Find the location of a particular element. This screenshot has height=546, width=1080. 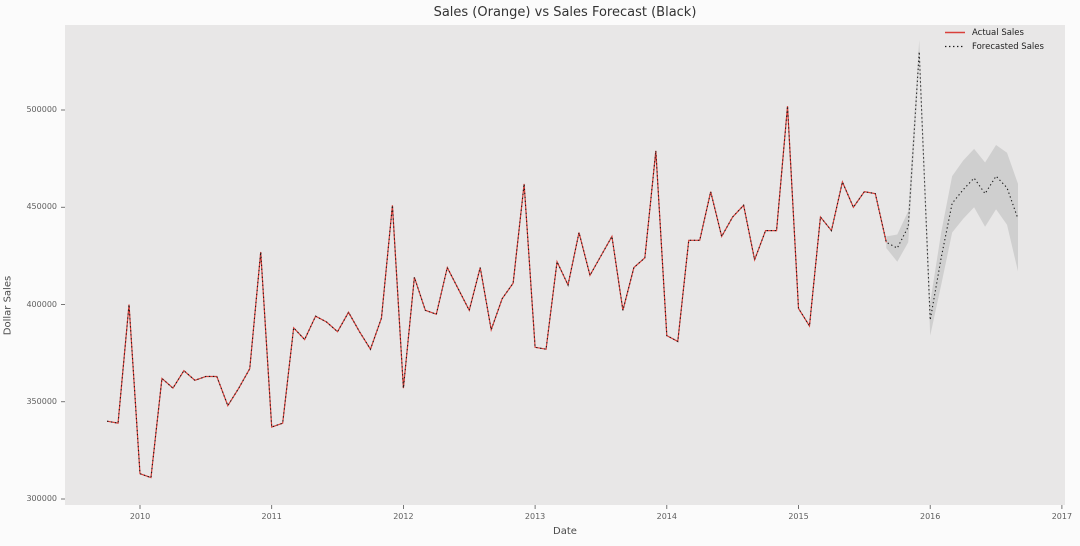

forecast-line-swatch-icon is located at coordinates (955, 46).